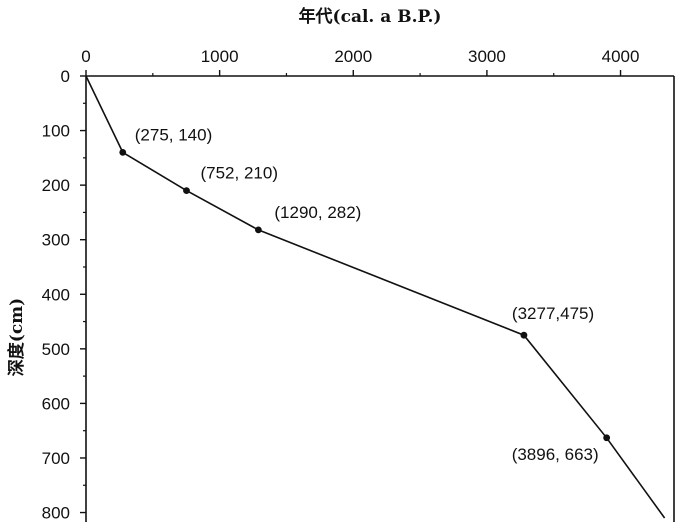 Image resolution: width=700 pixels, height=532 pixels. What do you see at coordinates (553, 313) in the screenshot?
I see `data-point-label: (3277,475)` at bounding box center [553, 313].